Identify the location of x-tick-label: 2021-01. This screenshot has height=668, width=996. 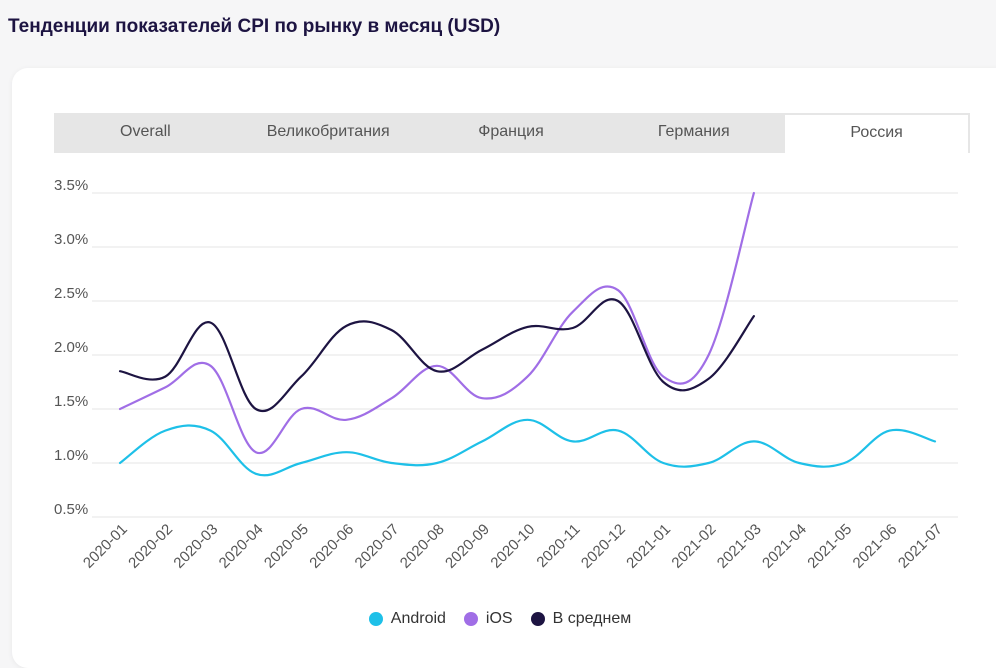
(648, 546).